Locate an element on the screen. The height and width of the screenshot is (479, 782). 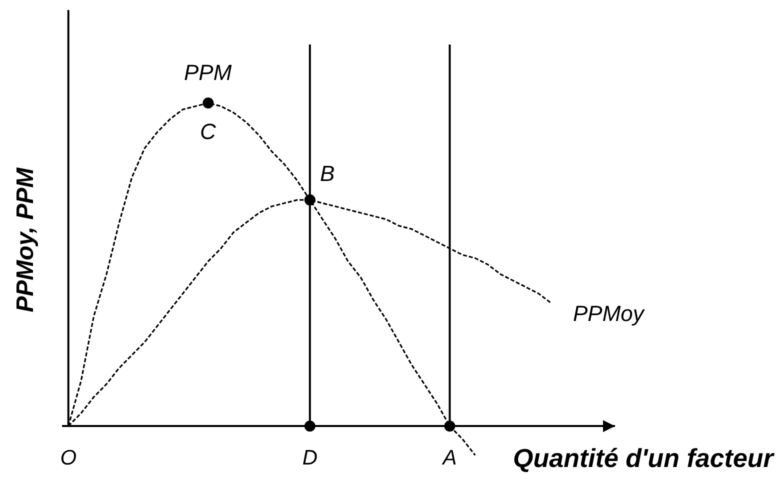
annotation: C is located at coordinates (208, 131).